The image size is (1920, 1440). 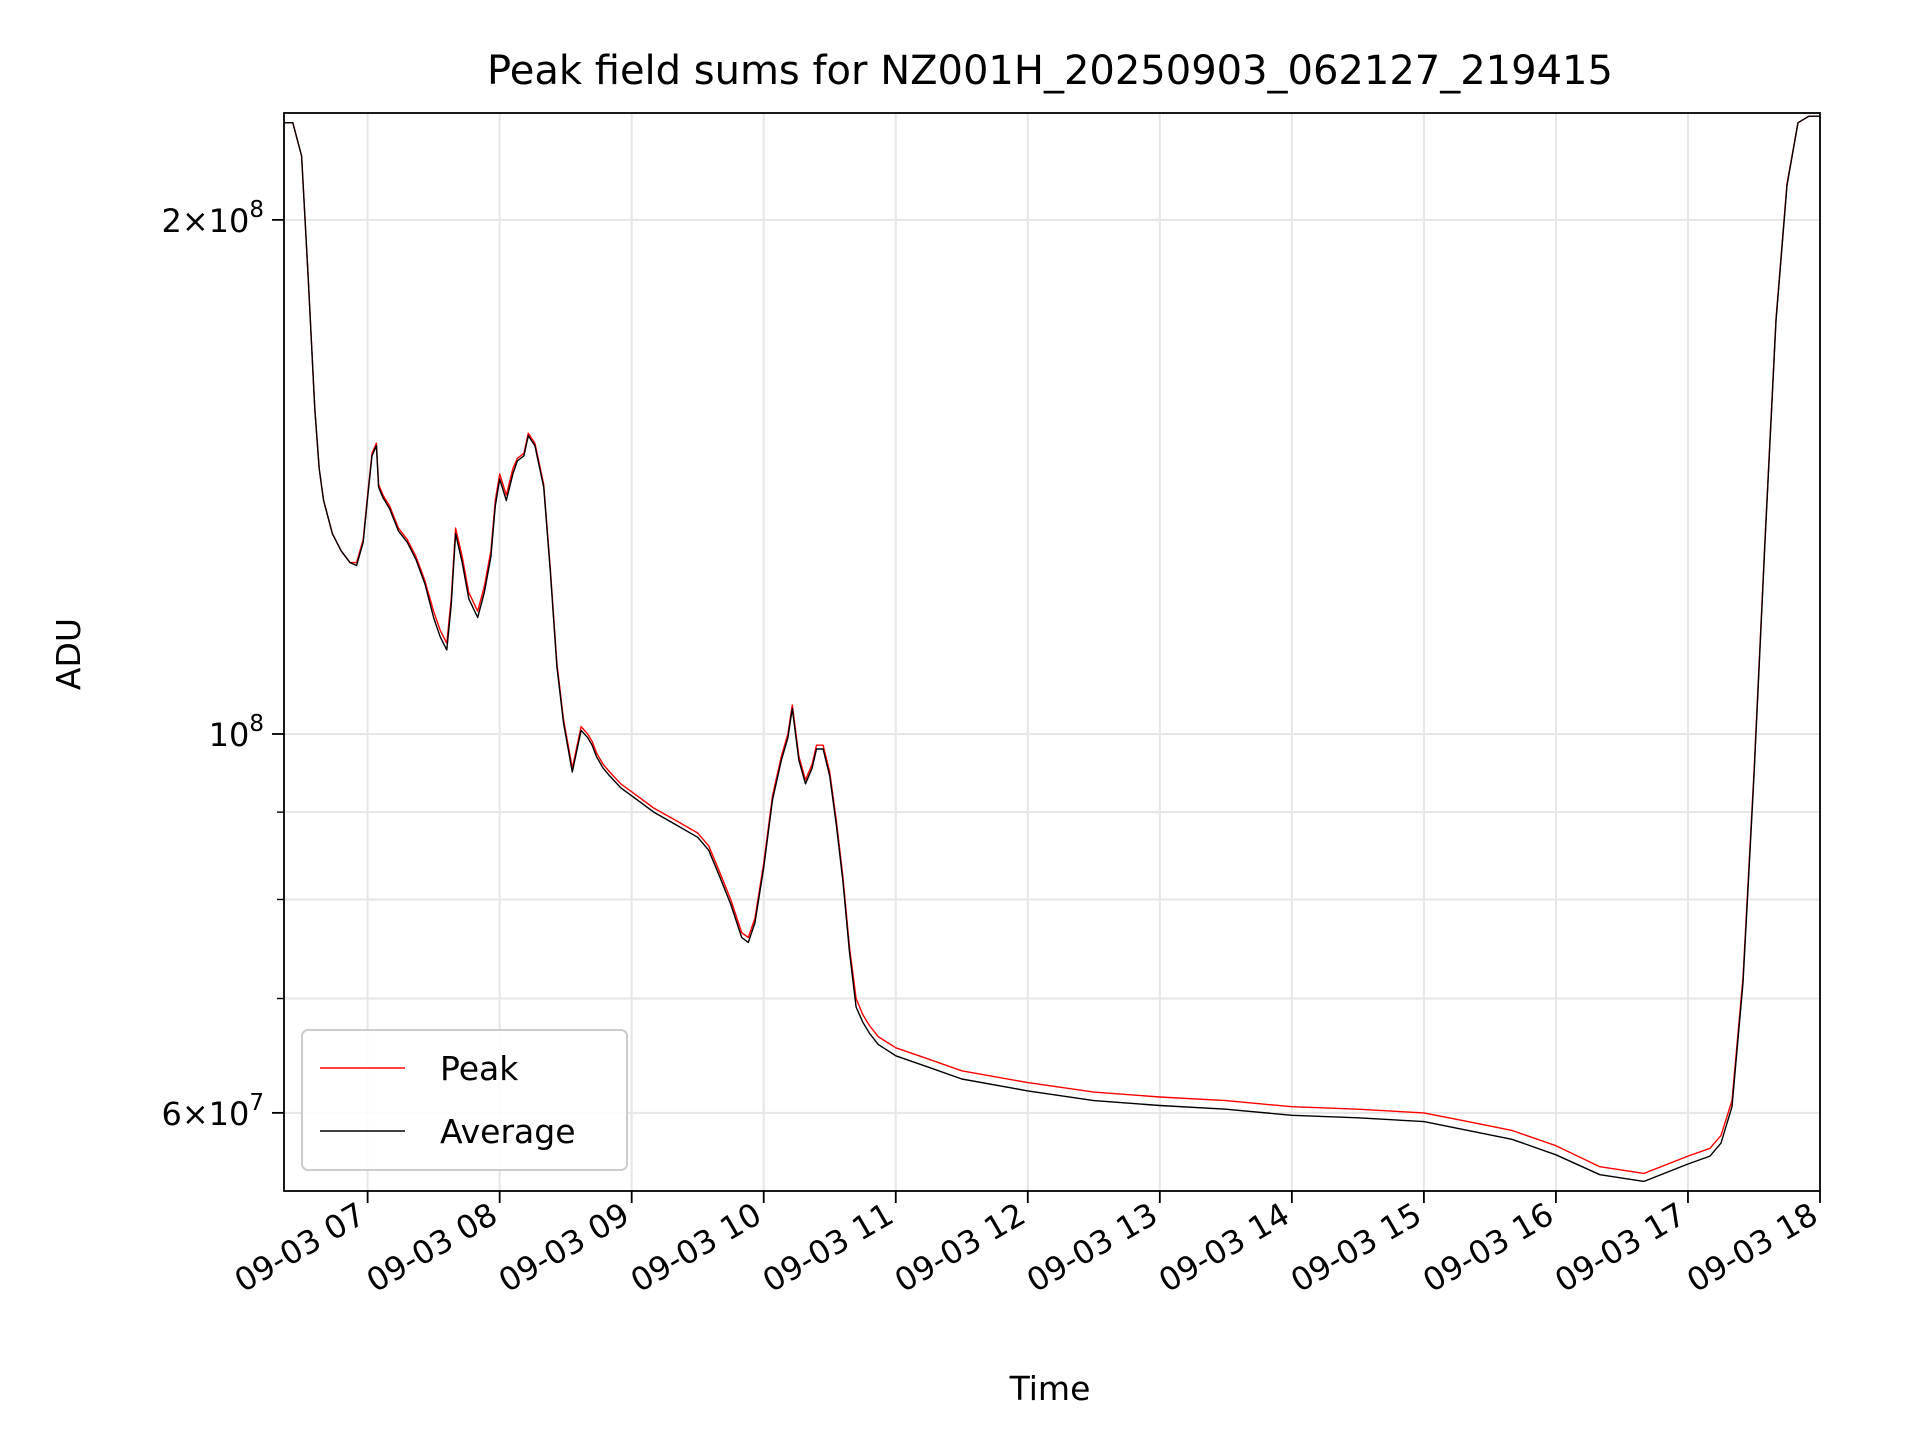 I want to click on legend-label-peak: Peak, so click(x=479, y=1068).